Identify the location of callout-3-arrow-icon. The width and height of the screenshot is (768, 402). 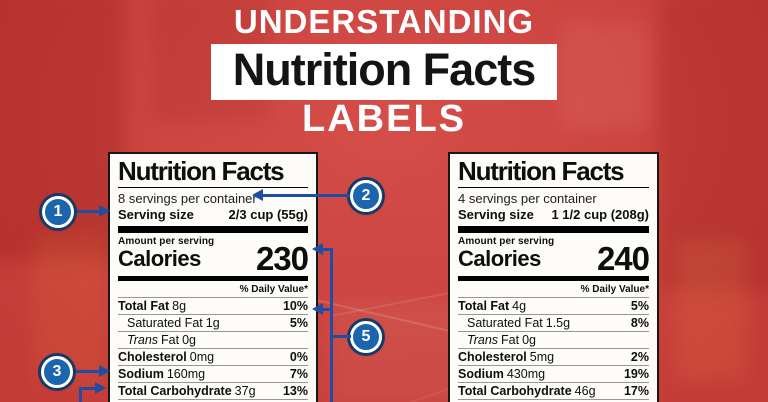
(104, 371).